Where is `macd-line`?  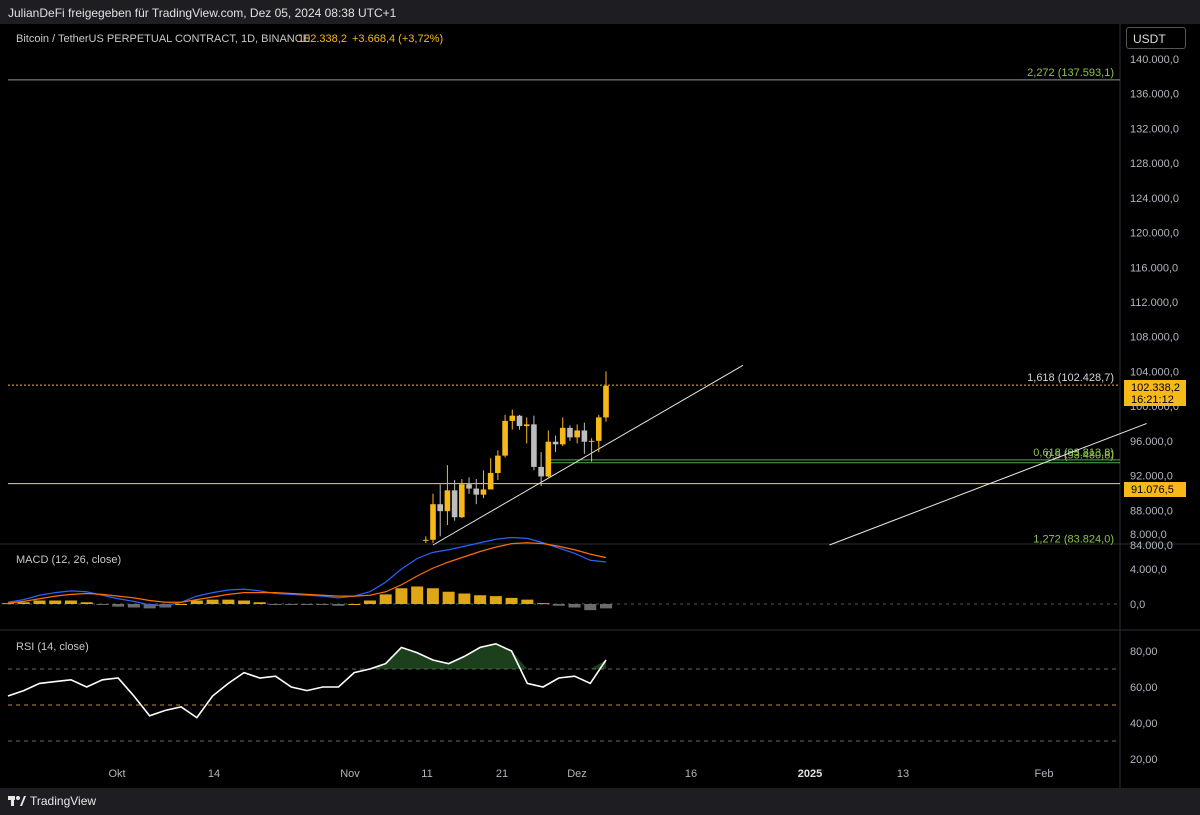
macd-line is located at coordinates (307, 571).